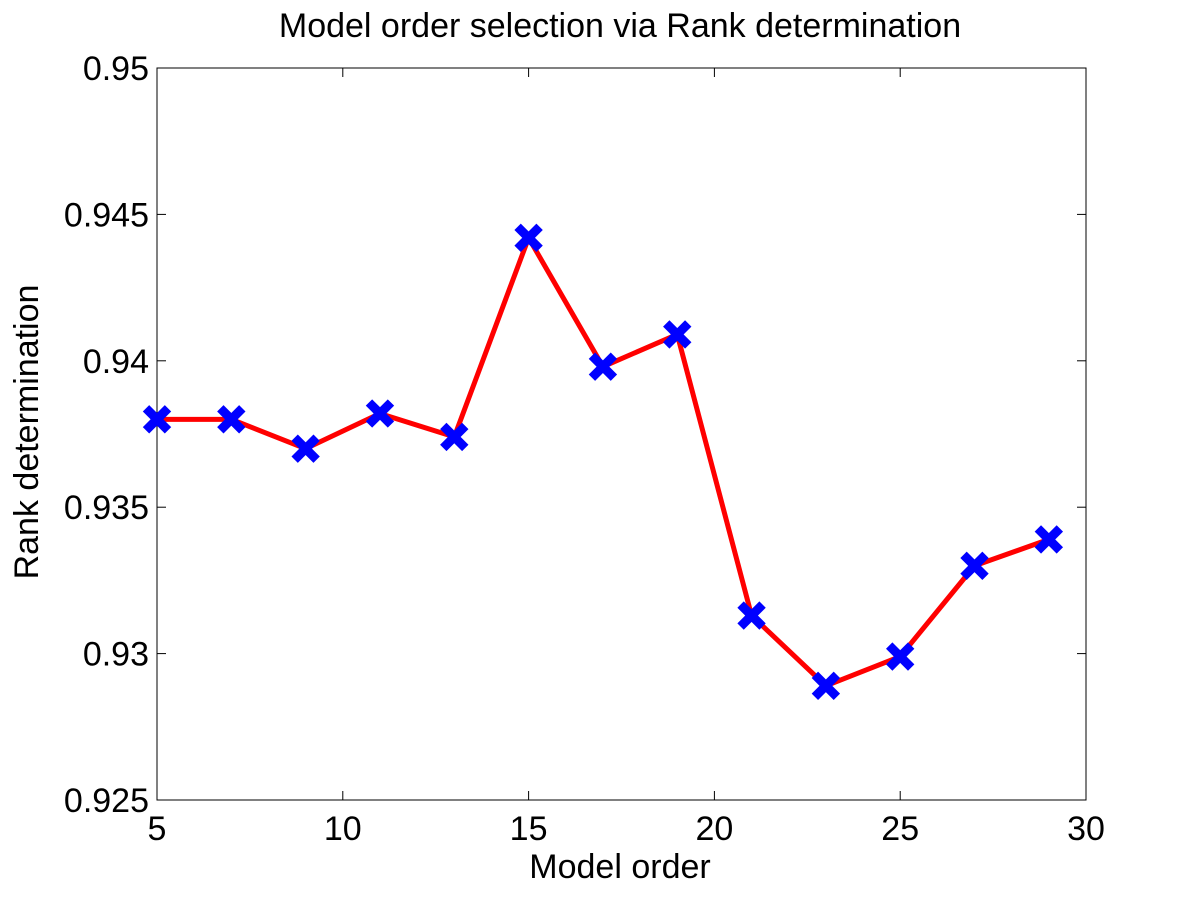  Describe the element at coordinates (116, 655) in the screenshot. I see `y-tick-label: 0.93` at that location.